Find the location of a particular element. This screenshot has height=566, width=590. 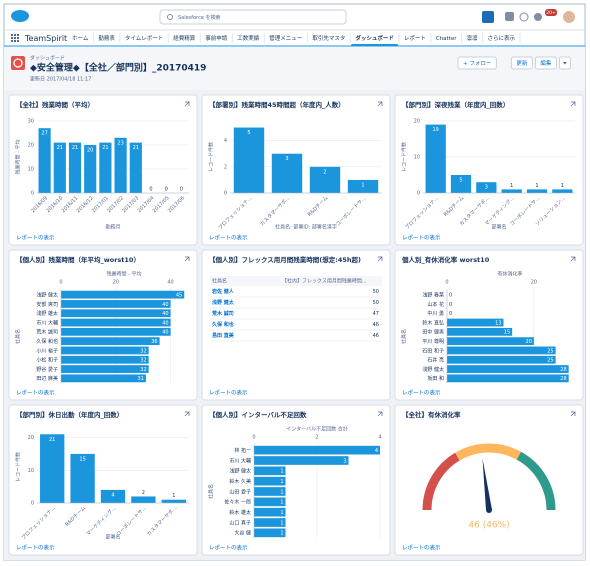

nav-tab: Chatter is located at coordinates (446, 39).